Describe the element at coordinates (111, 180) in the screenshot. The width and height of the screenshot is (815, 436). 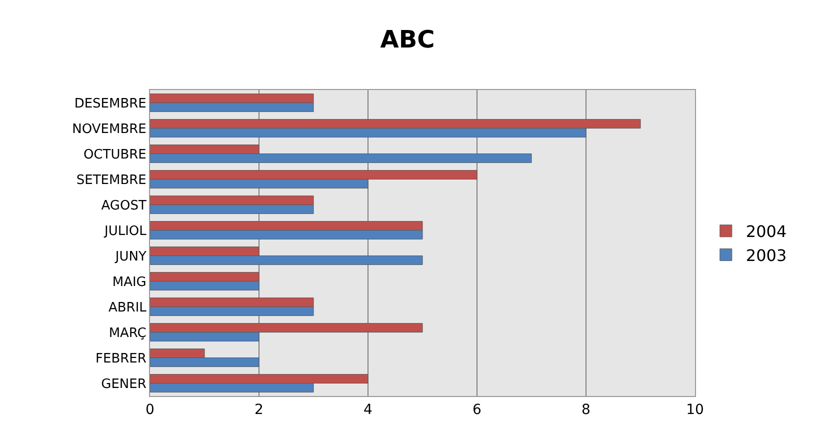
I see `y-tick-label: SETEMBRE` at that location.